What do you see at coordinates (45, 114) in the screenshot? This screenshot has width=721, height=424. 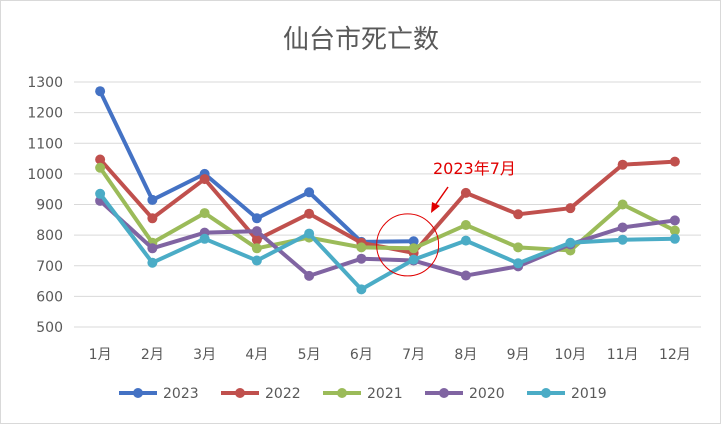 I see `y-tick-label: 1200` at bounding box center [45, 114].